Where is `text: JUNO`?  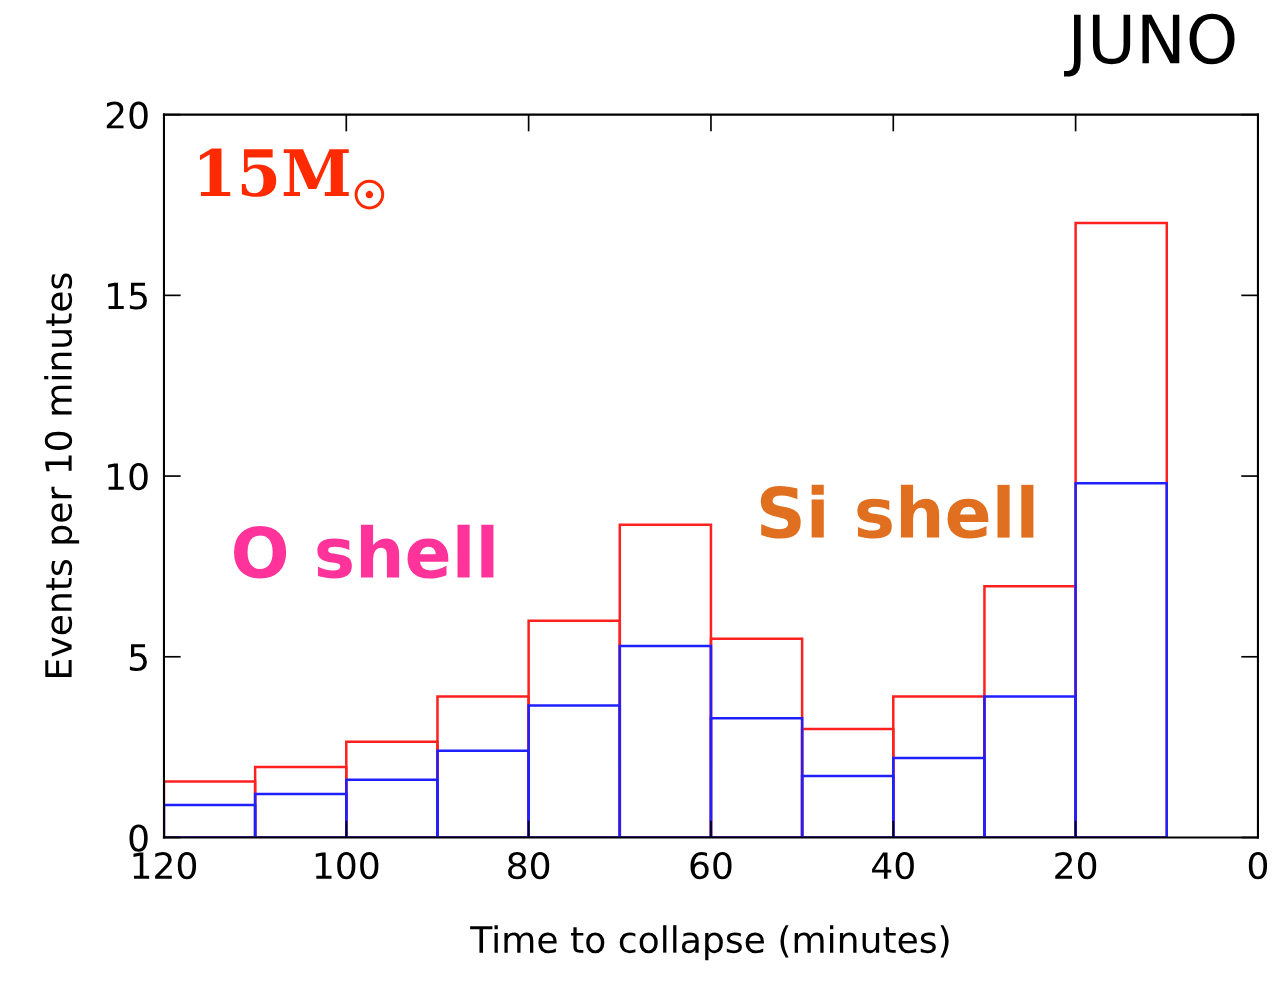 text: JUNO is located at coordinates (1149, 45).